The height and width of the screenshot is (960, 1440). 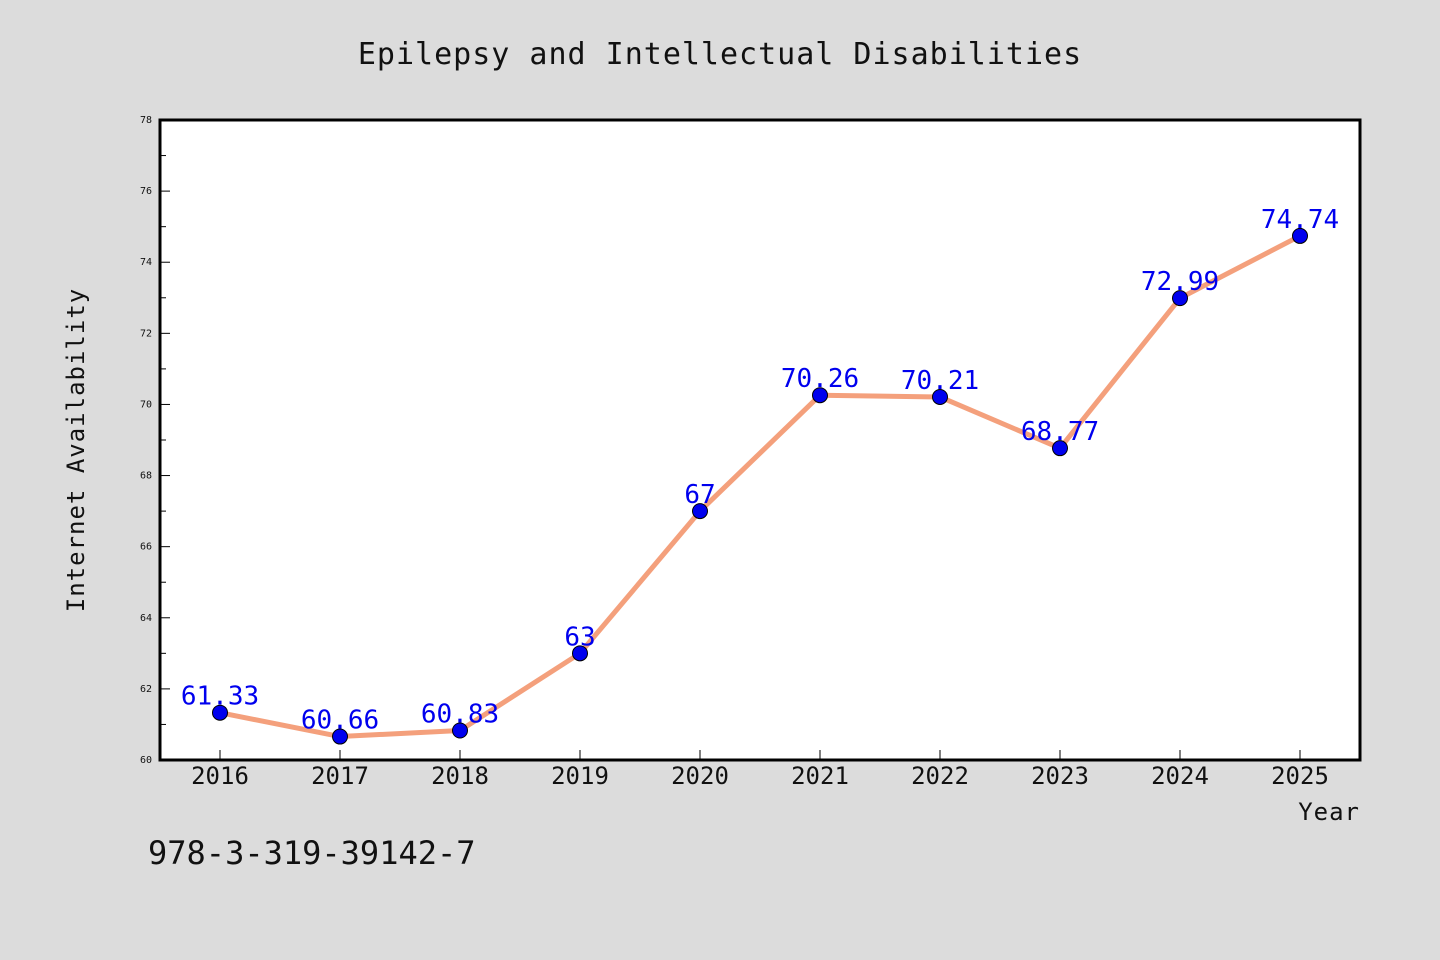 What do you see at coordinates (220, 697) in the screenshot?
I see `data-label: 61.33` at bounding box center [220, 697].